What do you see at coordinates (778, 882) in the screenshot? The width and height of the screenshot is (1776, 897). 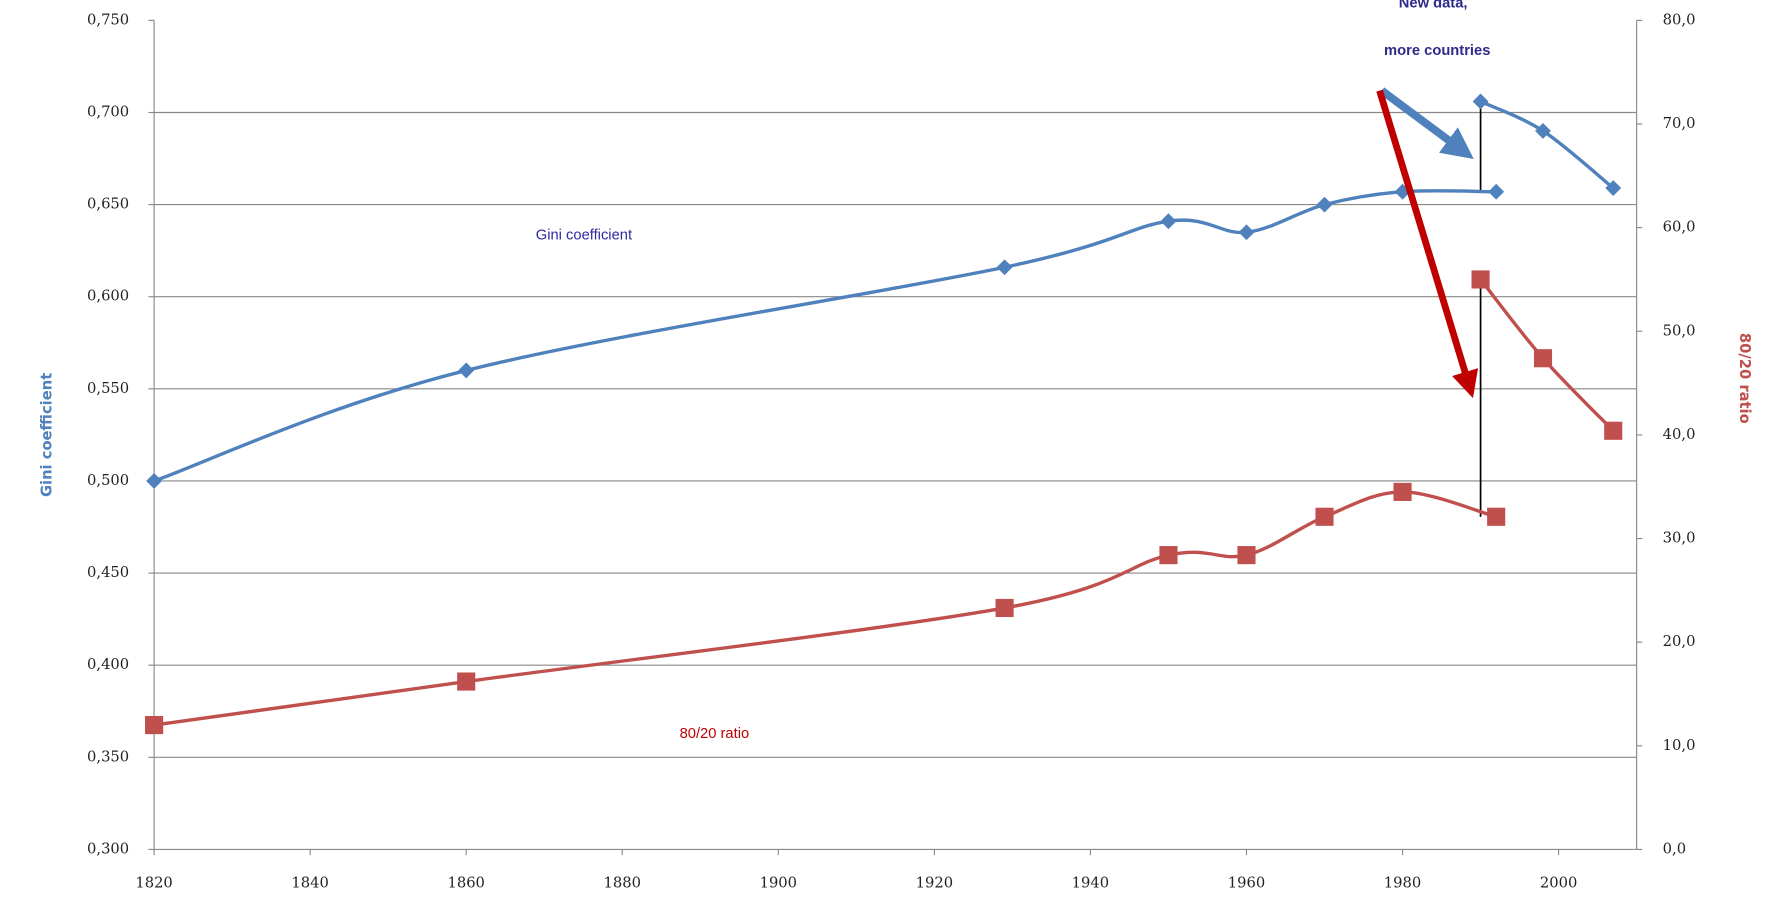 I see `x-tick-label: 1900` at bounding box center [778, 882].